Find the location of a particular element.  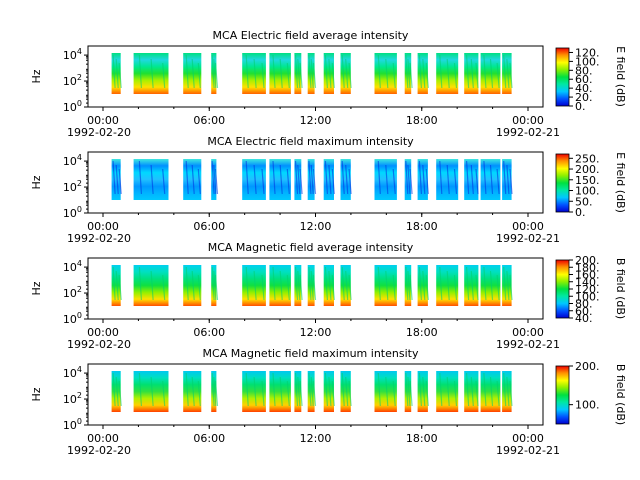

y-axis-label: Hz is located at coordinates (36, 76).